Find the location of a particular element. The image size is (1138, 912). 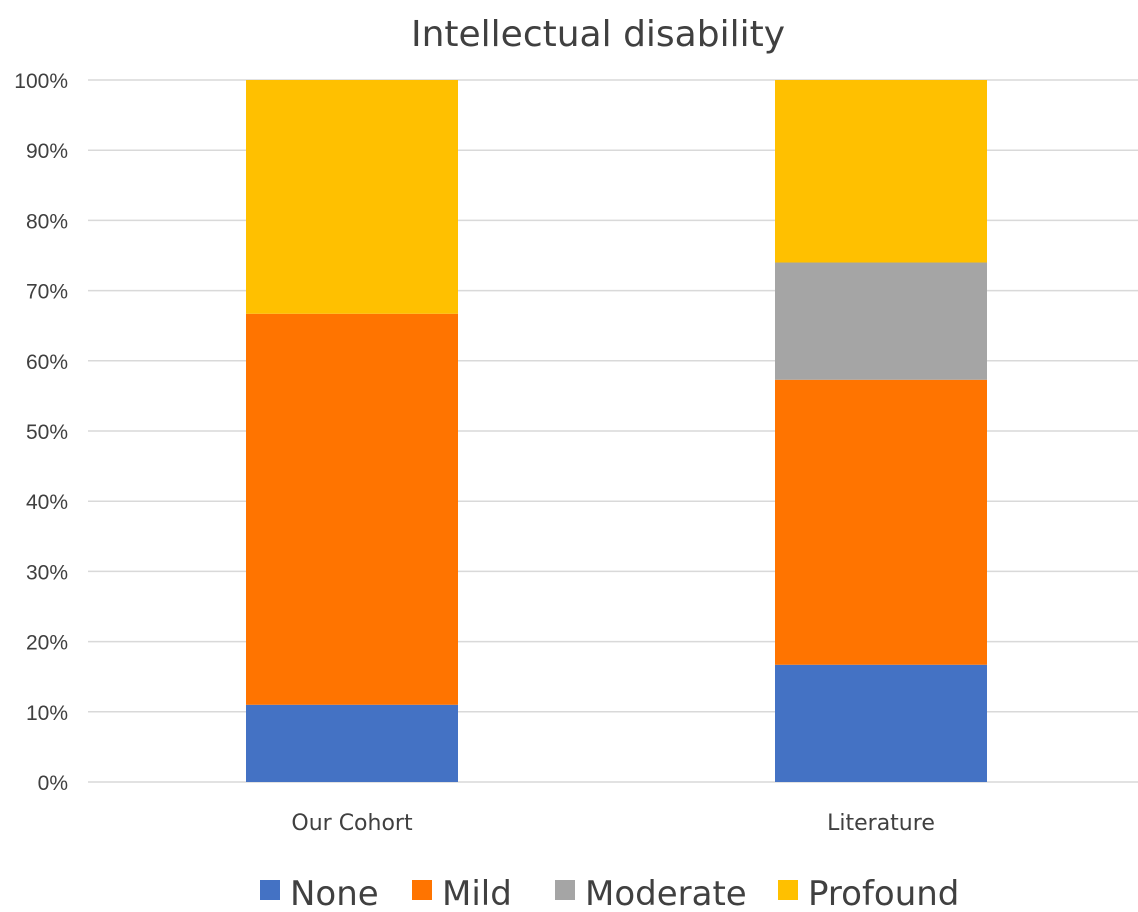

x-axis-category-labels: Our Cohort Literature is located at coordinates (612, 823).